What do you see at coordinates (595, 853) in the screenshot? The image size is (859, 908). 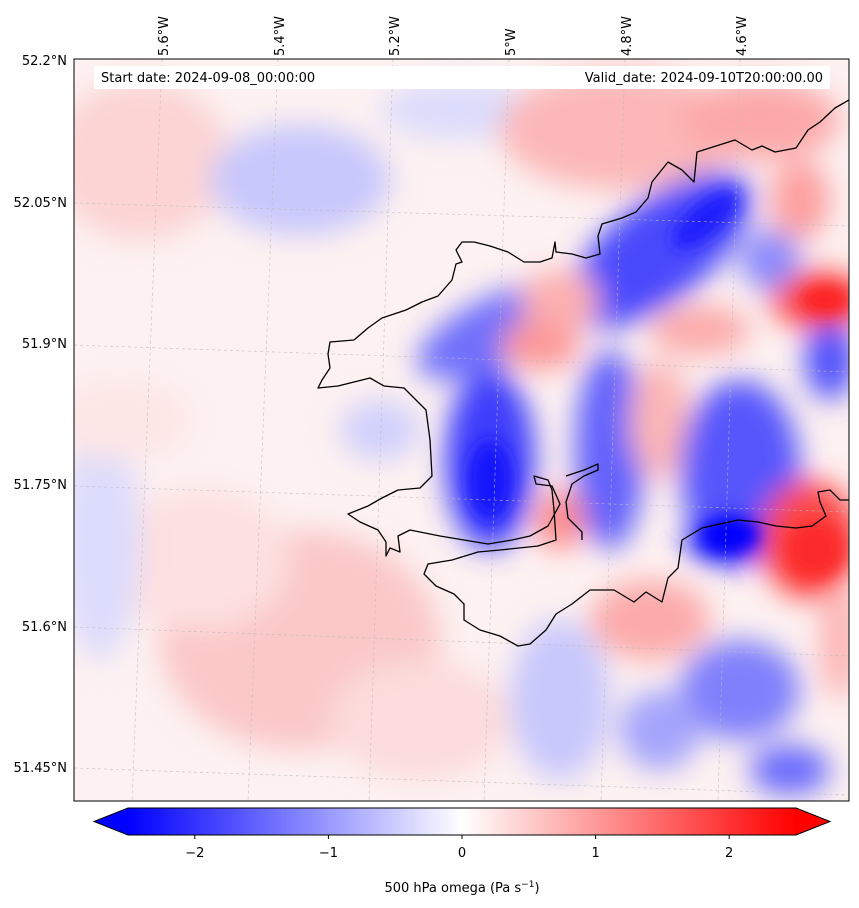 I see `colorbar-tick-label: 1` at bounding box center [595, 853].